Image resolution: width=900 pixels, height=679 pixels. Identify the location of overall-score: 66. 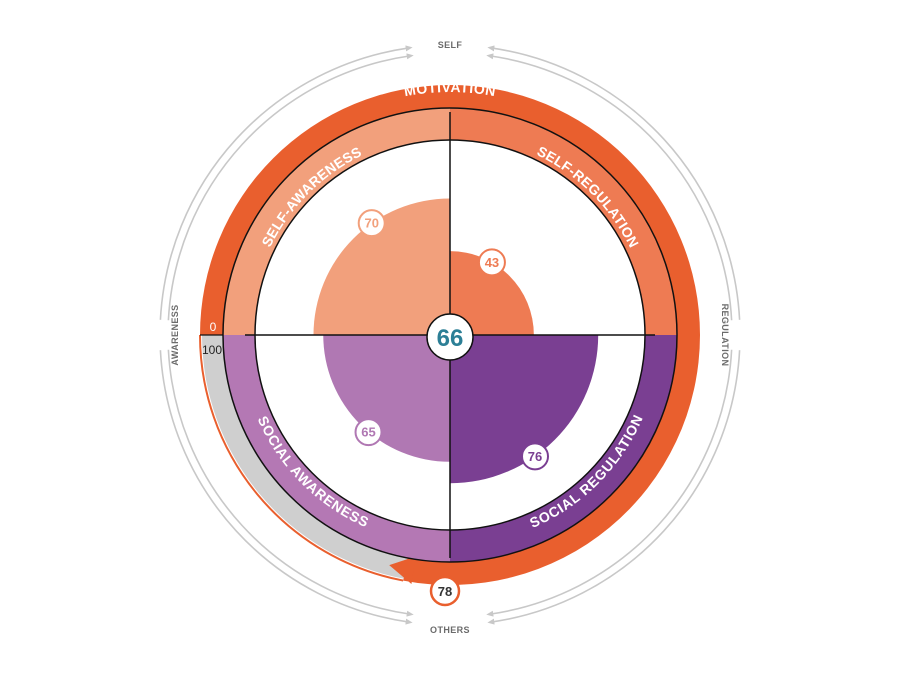
(450, 338).